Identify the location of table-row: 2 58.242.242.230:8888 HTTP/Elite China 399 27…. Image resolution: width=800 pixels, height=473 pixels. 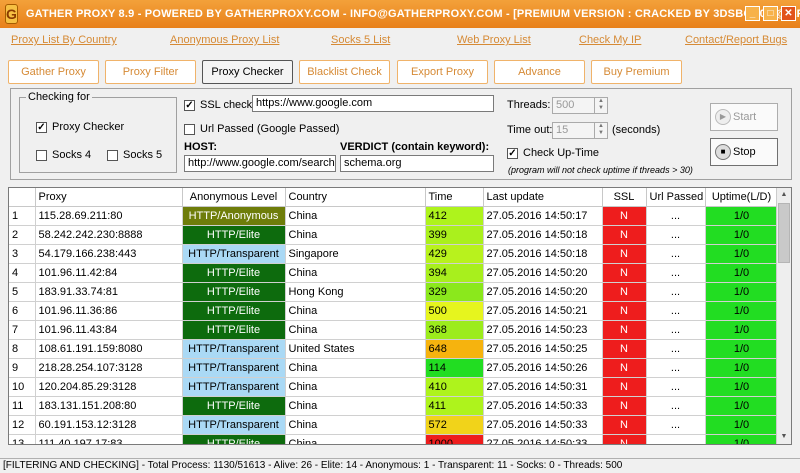
(394, 235).